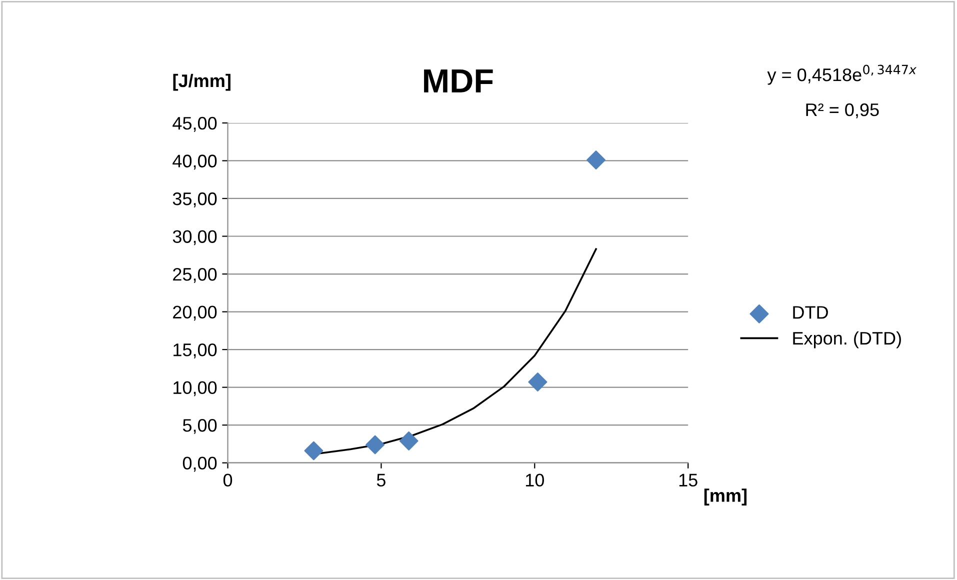 Image resolution: width=957 pixels, height=580 pixels. Describe the element at coordinates (725, 497) in the screenshot. I see `x-axis-title: [mm]` at that location.